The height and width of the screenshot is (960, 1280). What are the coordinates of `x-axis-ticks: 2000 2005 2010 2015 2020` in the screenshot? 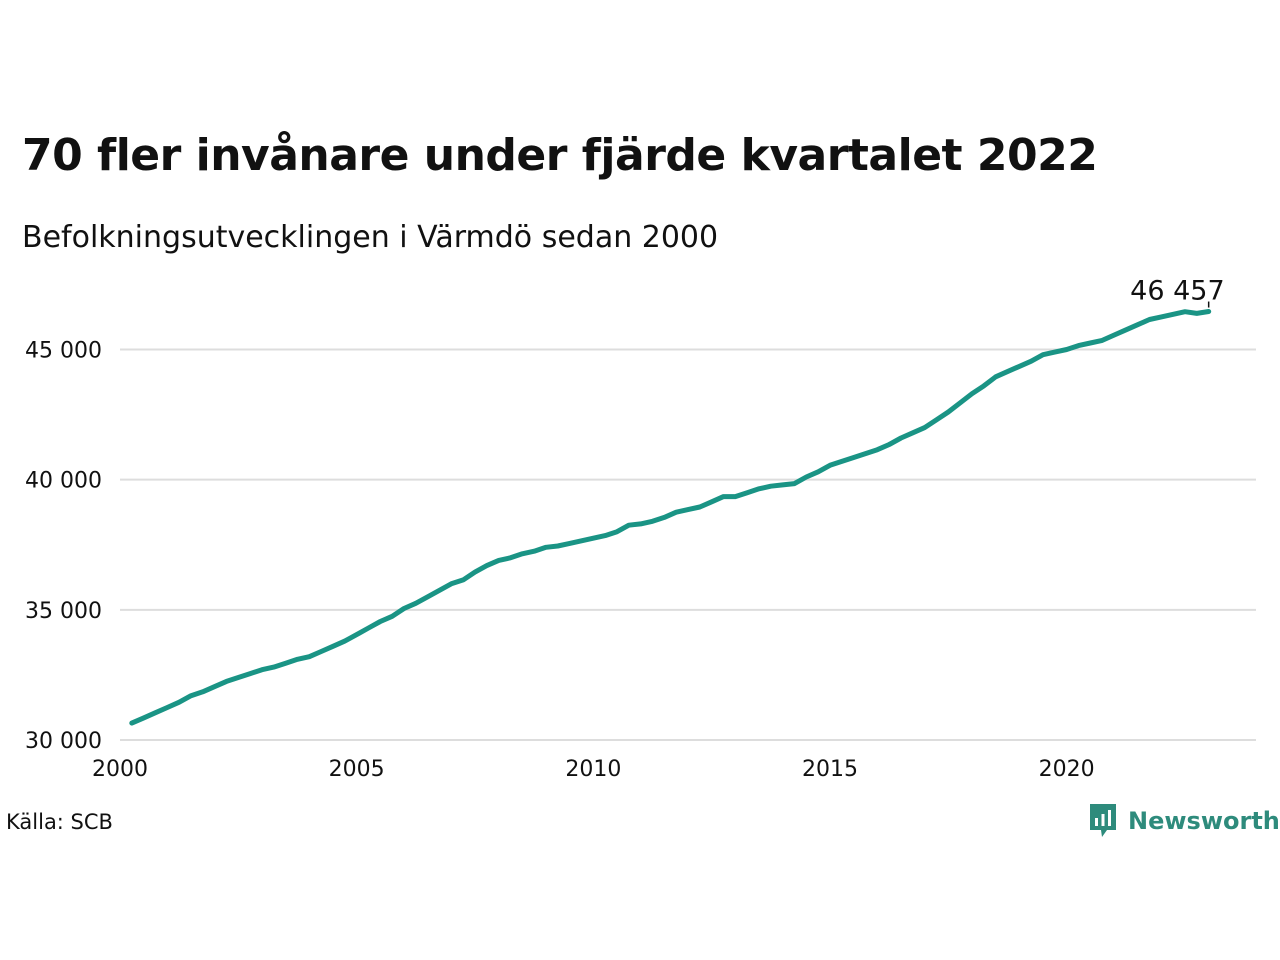 It's located at (593, 769).